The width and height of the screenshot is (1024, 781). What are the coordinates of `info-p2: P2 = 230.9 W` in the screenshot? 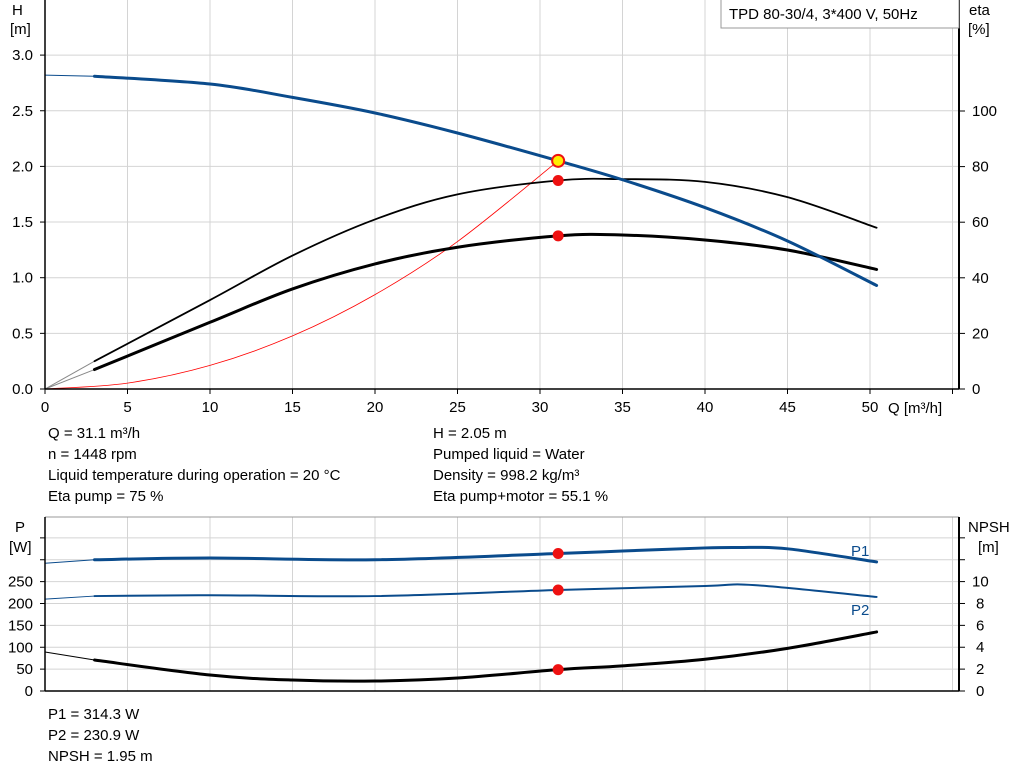 It's located at (94, 735).